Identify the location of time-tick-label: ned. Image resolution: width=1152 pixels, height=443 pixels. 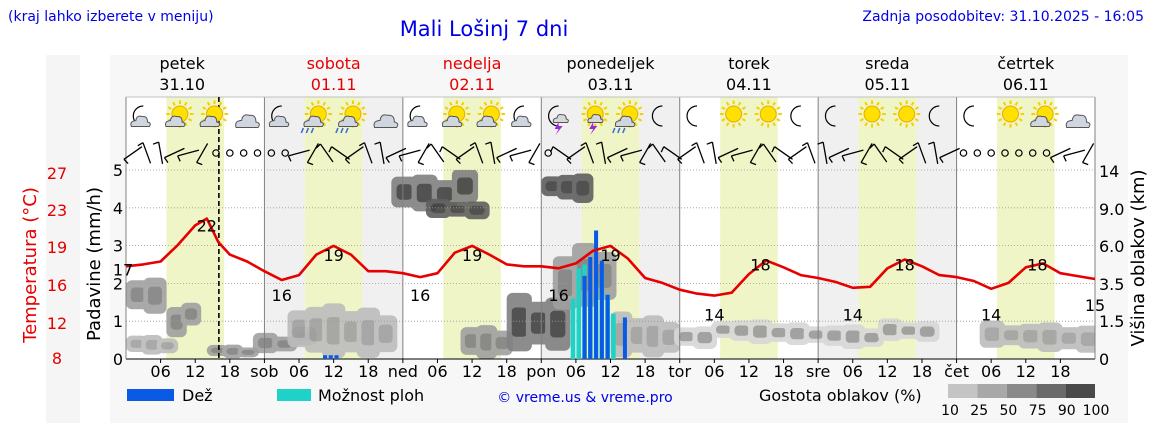
(403, 371).